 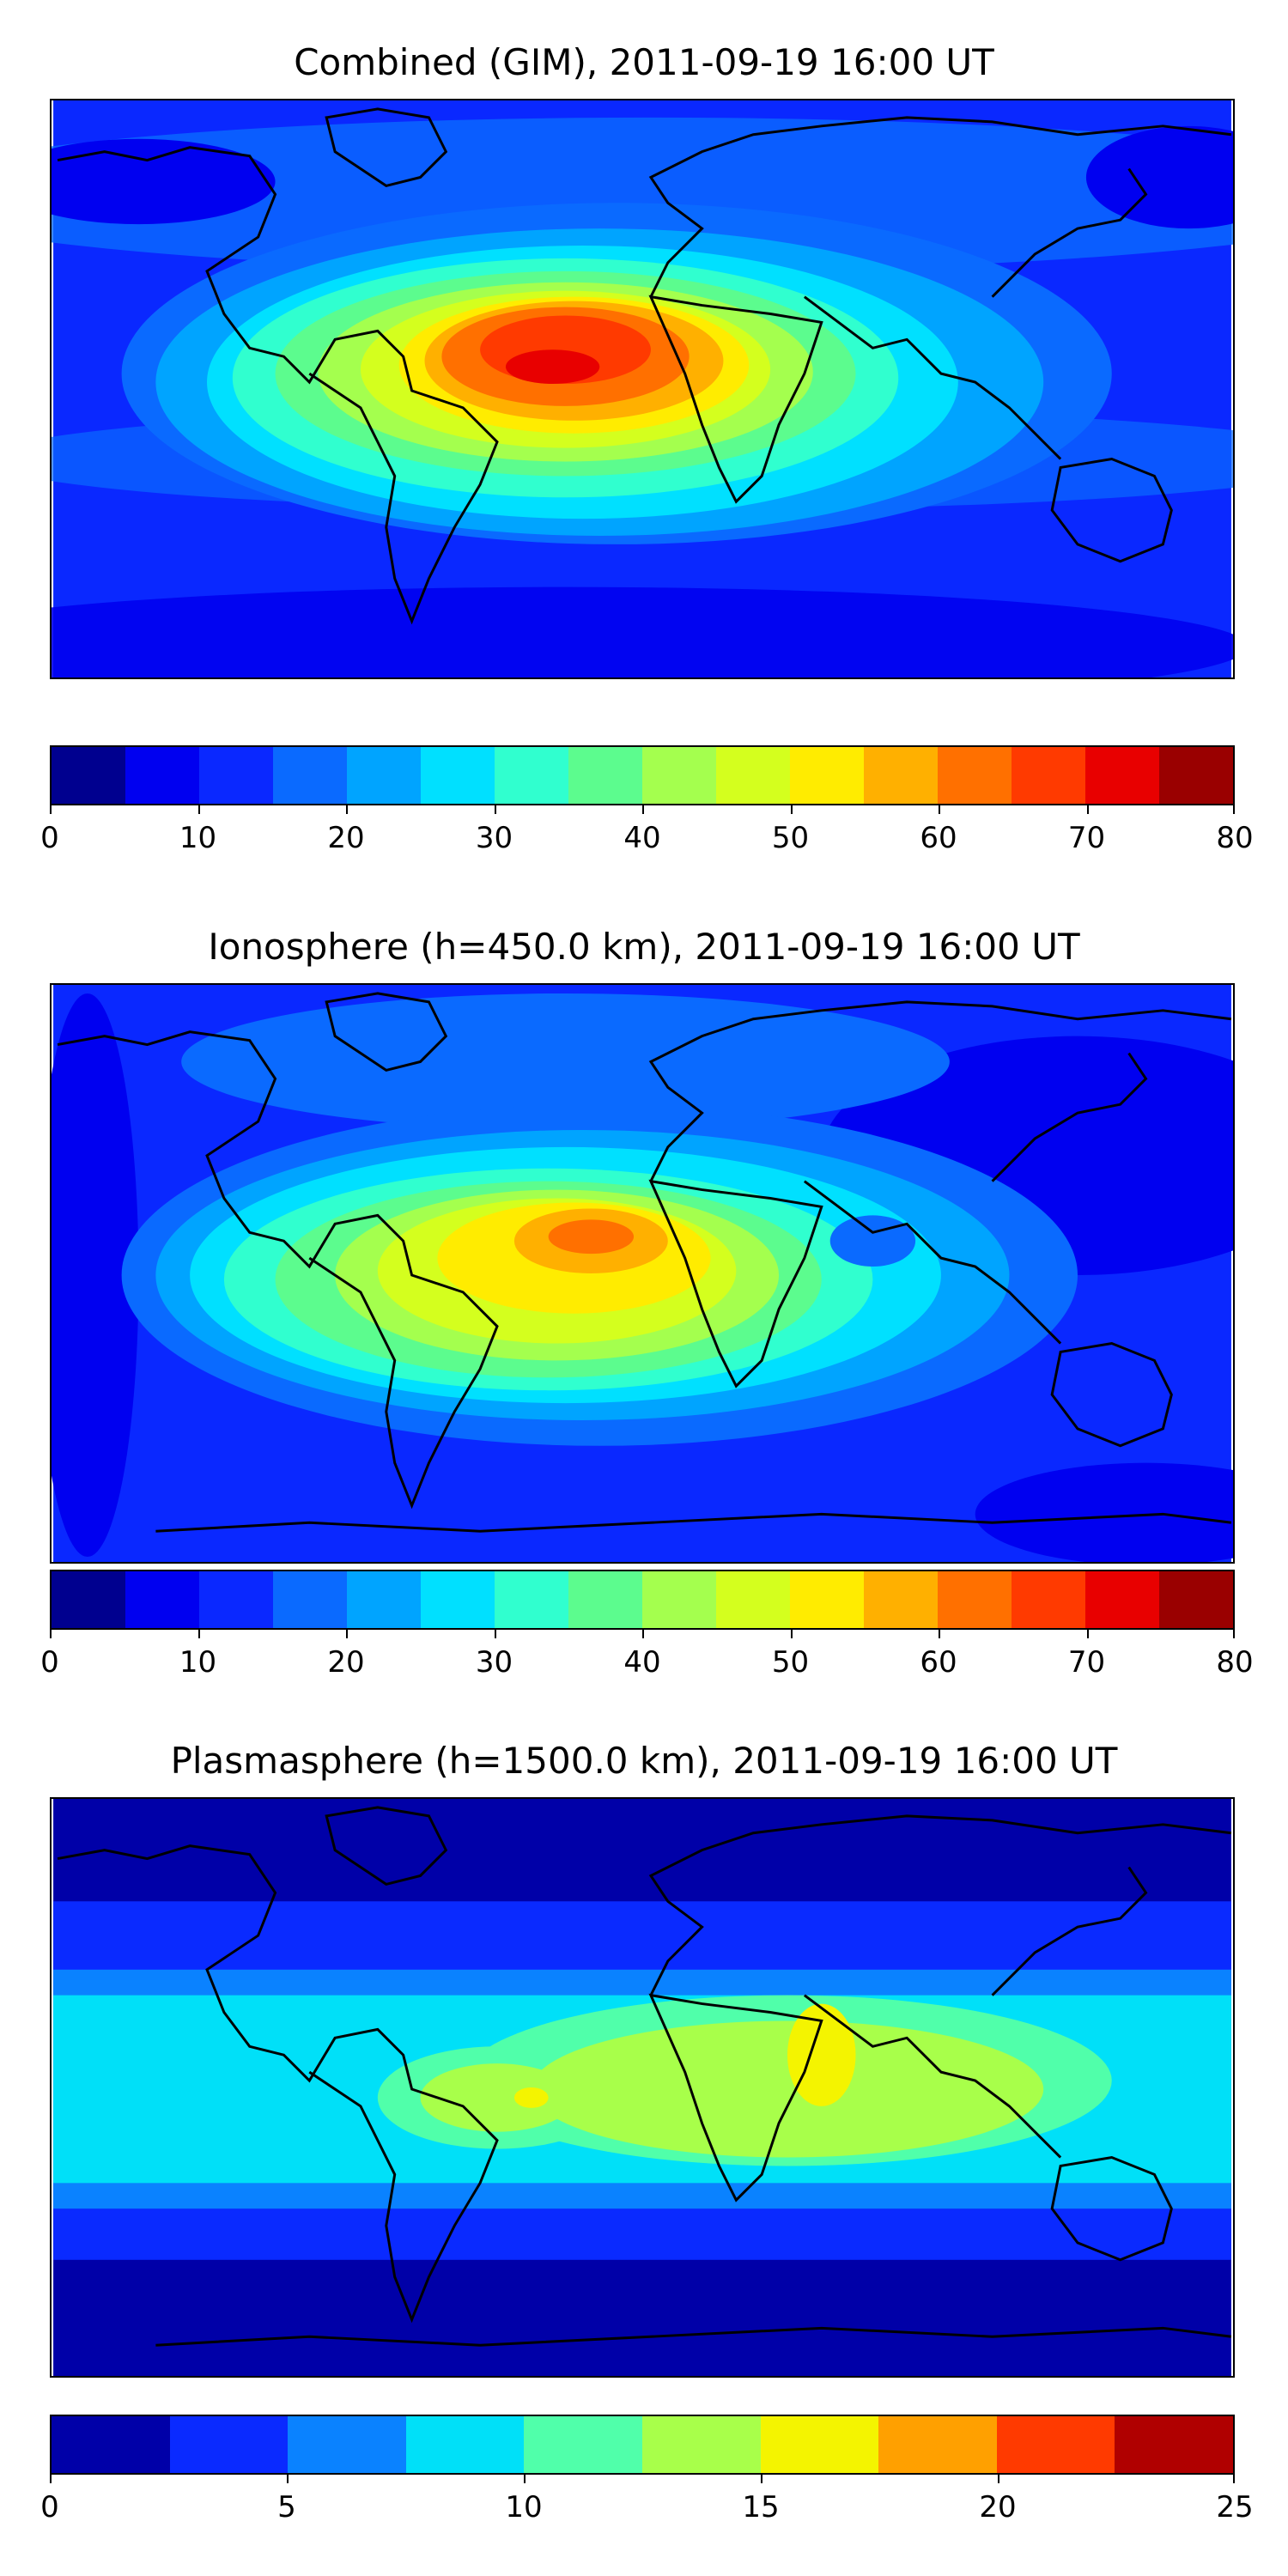 I want to click on colorbar-tick-label: 5, so click(x=286, y=2507).